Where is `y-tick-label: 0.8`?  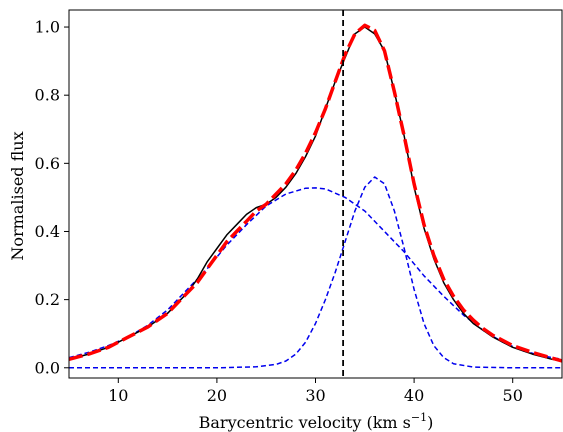 y-tick-label: 0.8 is located at coordinates (47, 95).